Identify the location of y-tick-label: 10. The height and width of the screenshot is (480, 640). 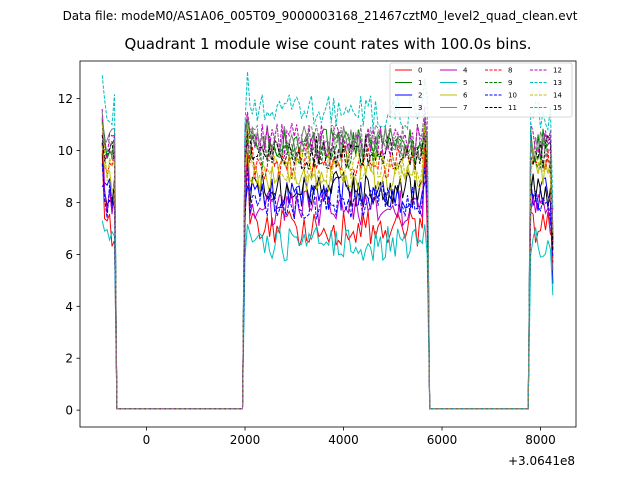
(65, 151).